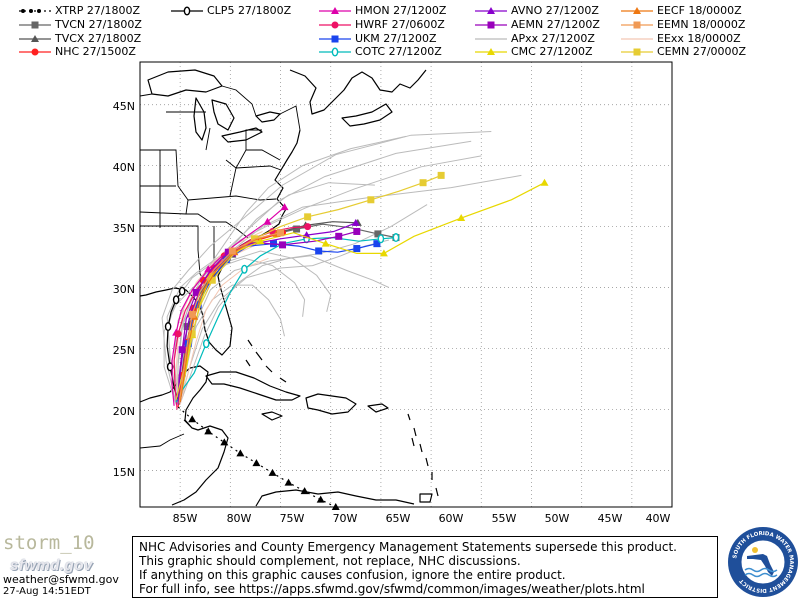 The image size is (800, 600). I want to click on lesser-antilles, so click(423, 455).